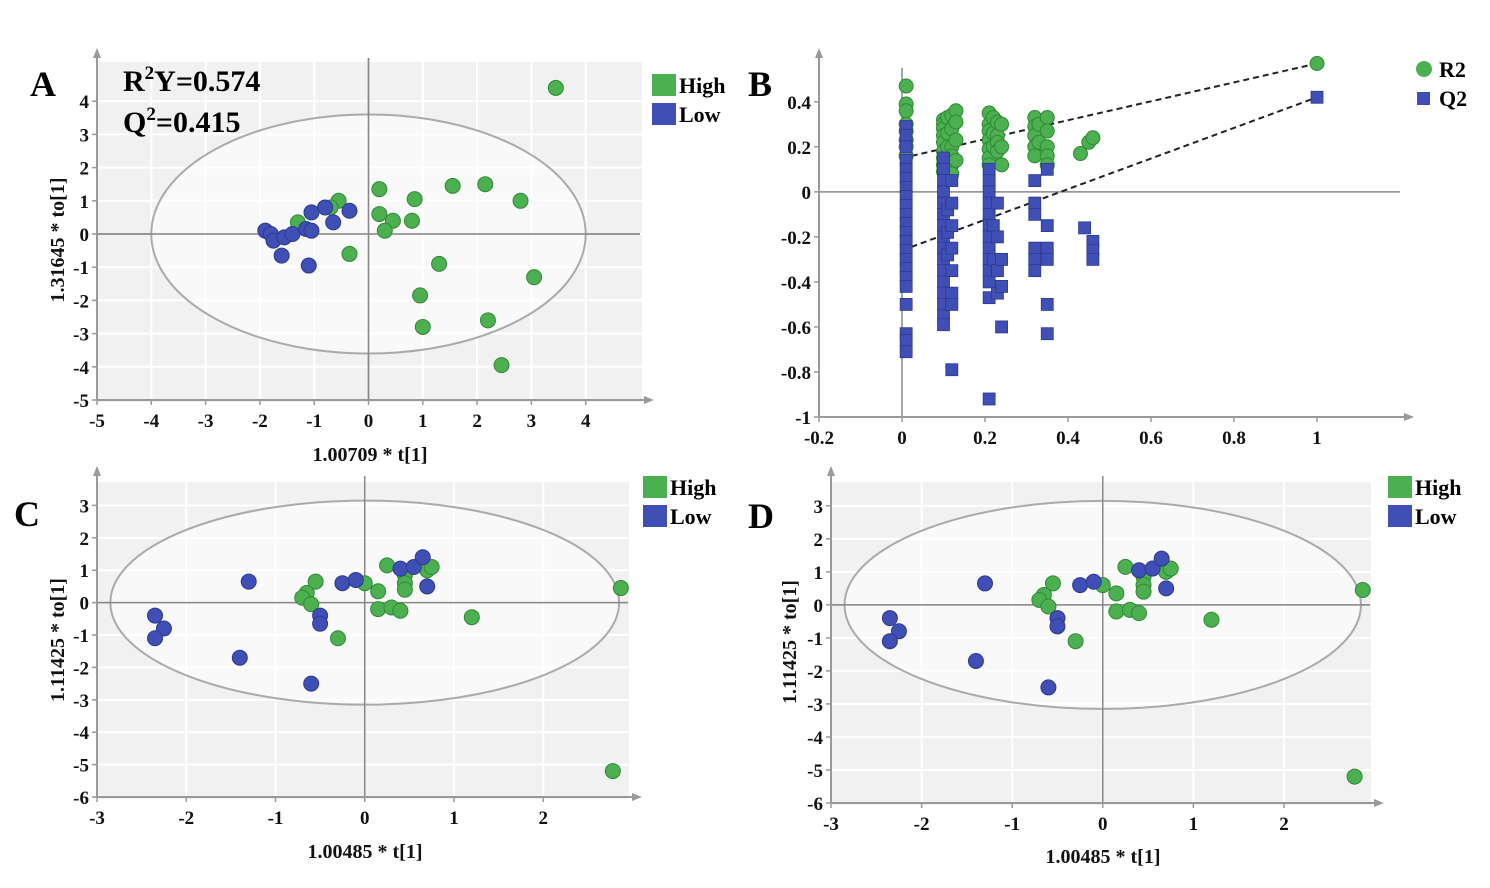  I want to click on y-tick-label: 0.2, so click(799, 148).